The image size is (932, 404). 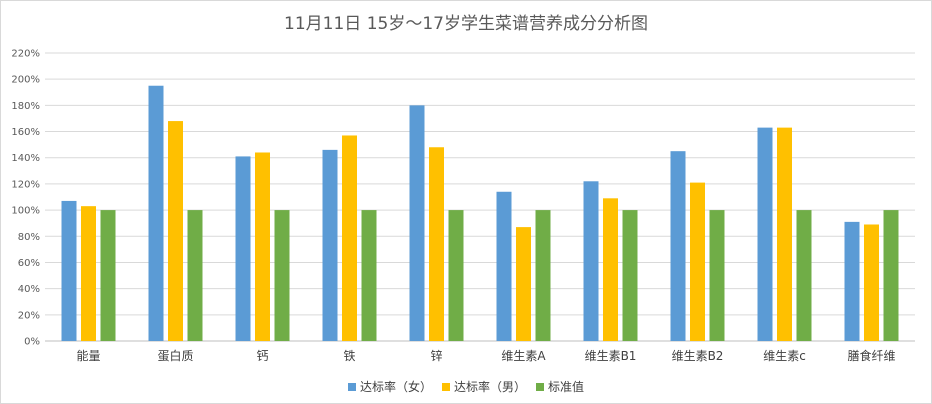 I want to click on chart-title: 11月11日 15岁～17岁学生菜谱营养成分分析图, so click(x=466, y=24).